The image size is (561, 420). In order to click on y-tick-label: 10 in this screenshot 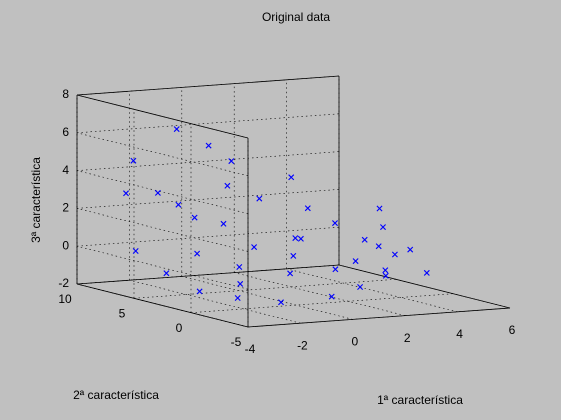, I will do `click(65, 299)`.